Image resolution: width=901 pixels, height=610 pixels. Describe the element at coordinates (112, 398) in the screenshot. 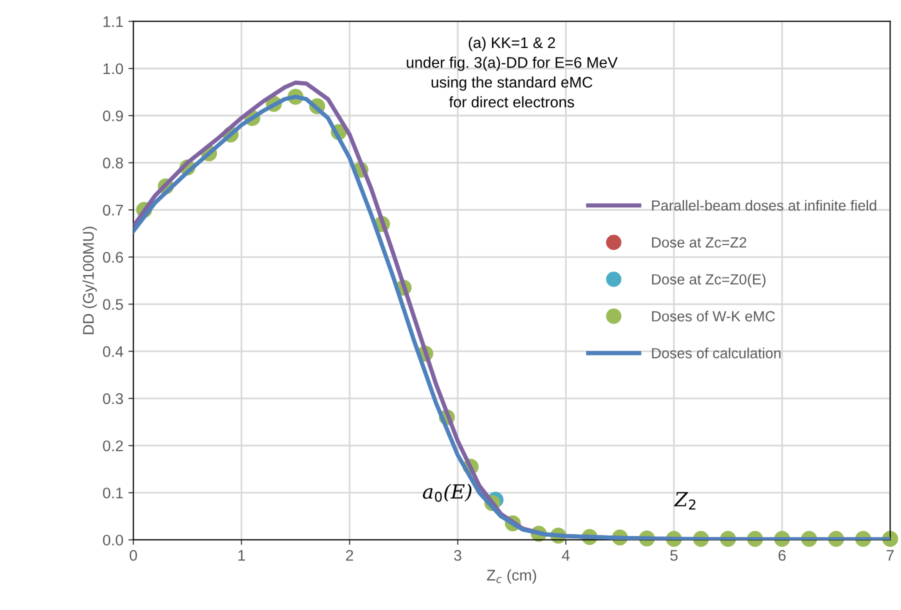

I see `y-tick-label: 0.3` at that location.